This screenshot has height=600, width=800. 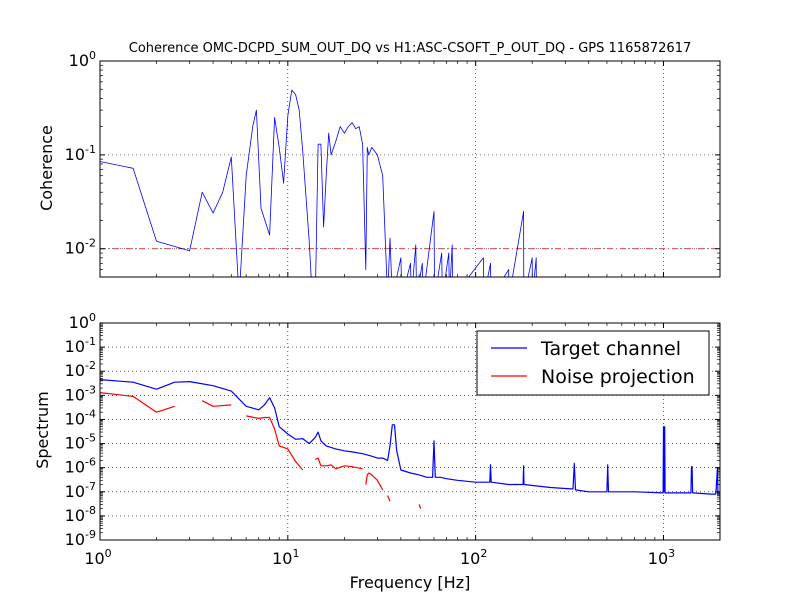 What do you see at coordinates (671, 553) in the screenshot?
I see `x-tick-exponent: 3` at bounding box center [671, 553].